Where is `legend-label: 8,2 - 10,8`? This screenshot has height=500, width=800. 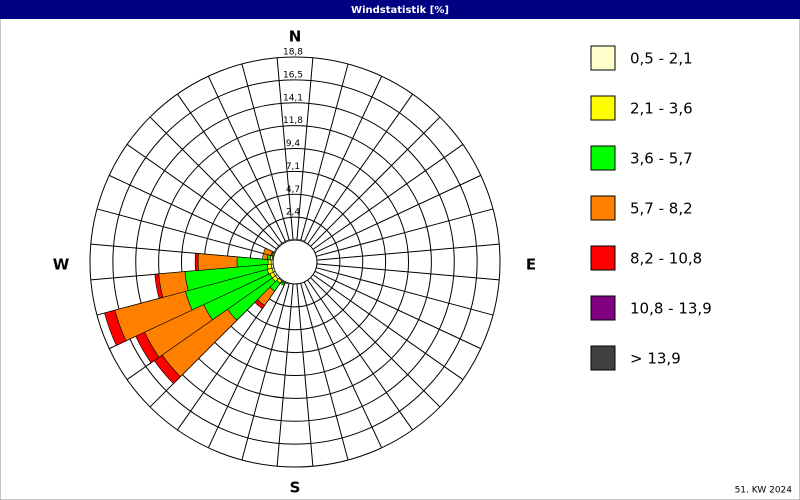
legend-label: 8,2 - 10,8 is located at coordinates (666, 259).